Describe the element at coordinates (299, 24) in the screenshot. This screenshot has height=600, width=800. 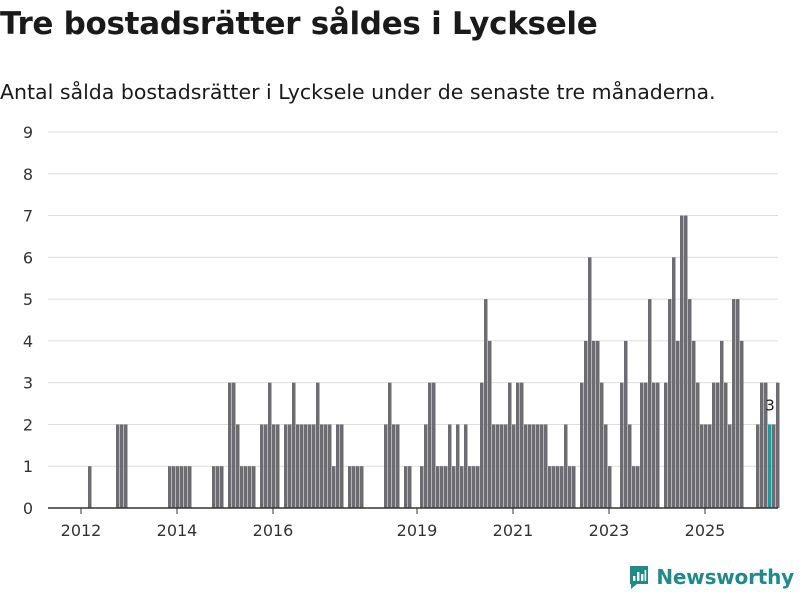
I see `chart-title: Tre bostadsrätter såldes i Lycksele` at that location.